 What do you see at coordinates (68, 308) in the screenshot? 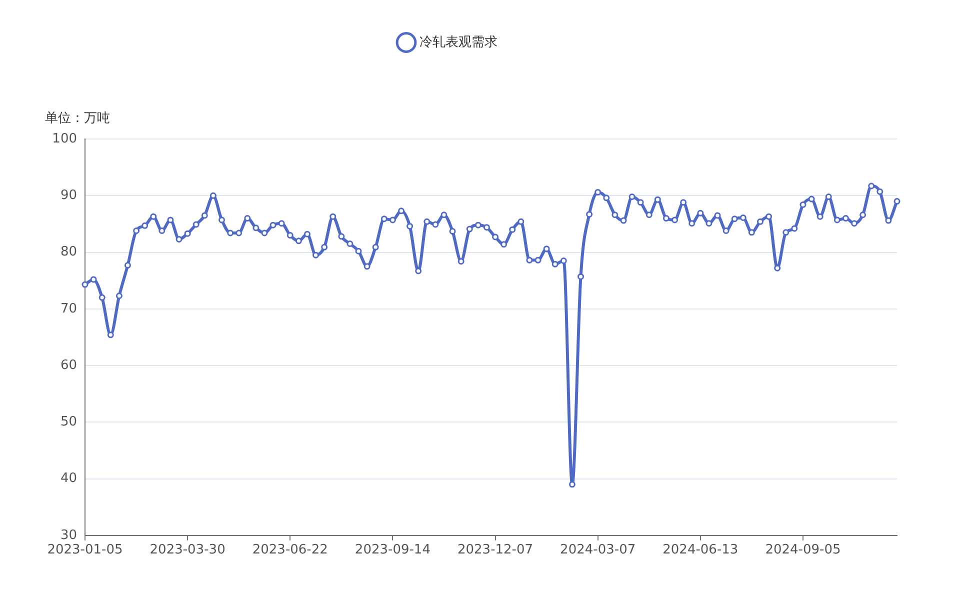
I see `y-tick-label: 70` at bounding box center [68, 308].